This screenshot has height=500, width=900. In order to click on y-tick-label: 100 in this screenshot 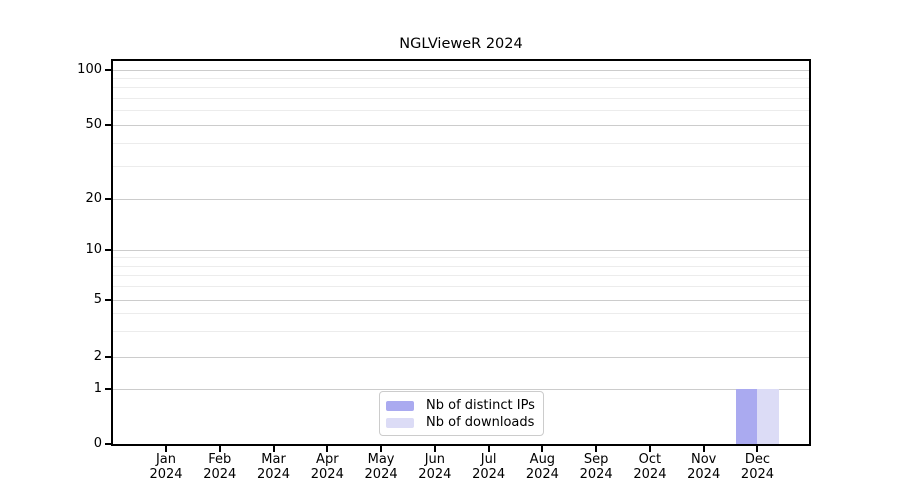, I will do `click(89, 69)`.